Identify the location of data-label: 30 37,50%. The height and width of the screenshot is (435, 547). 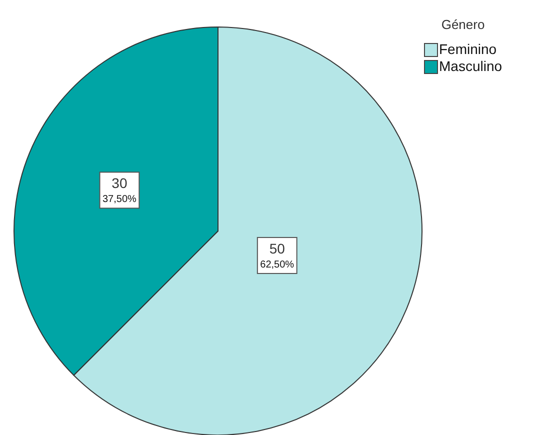
(119, 190).